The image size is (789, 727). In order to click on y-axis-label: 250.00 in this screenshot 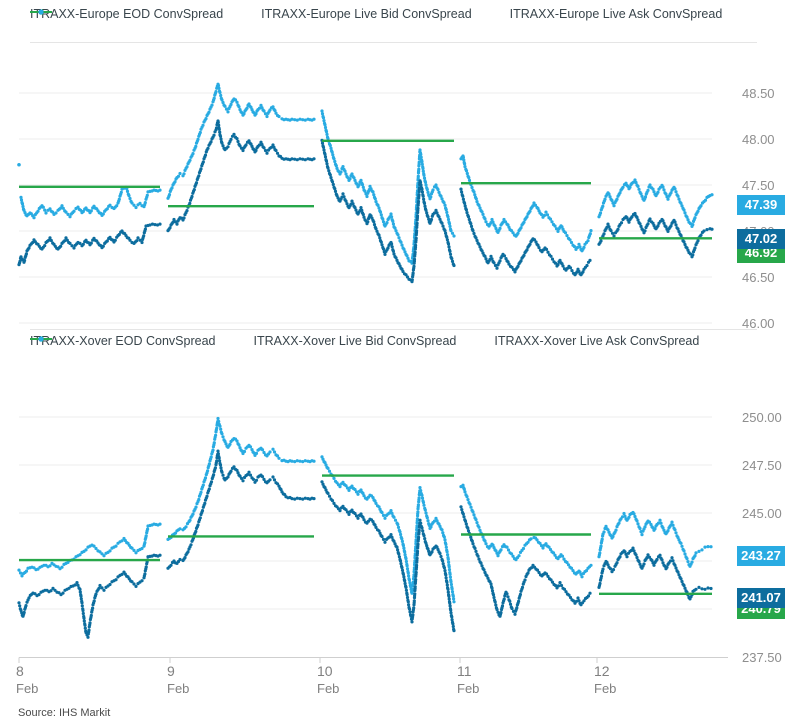, I will do `click(762, 417)`.